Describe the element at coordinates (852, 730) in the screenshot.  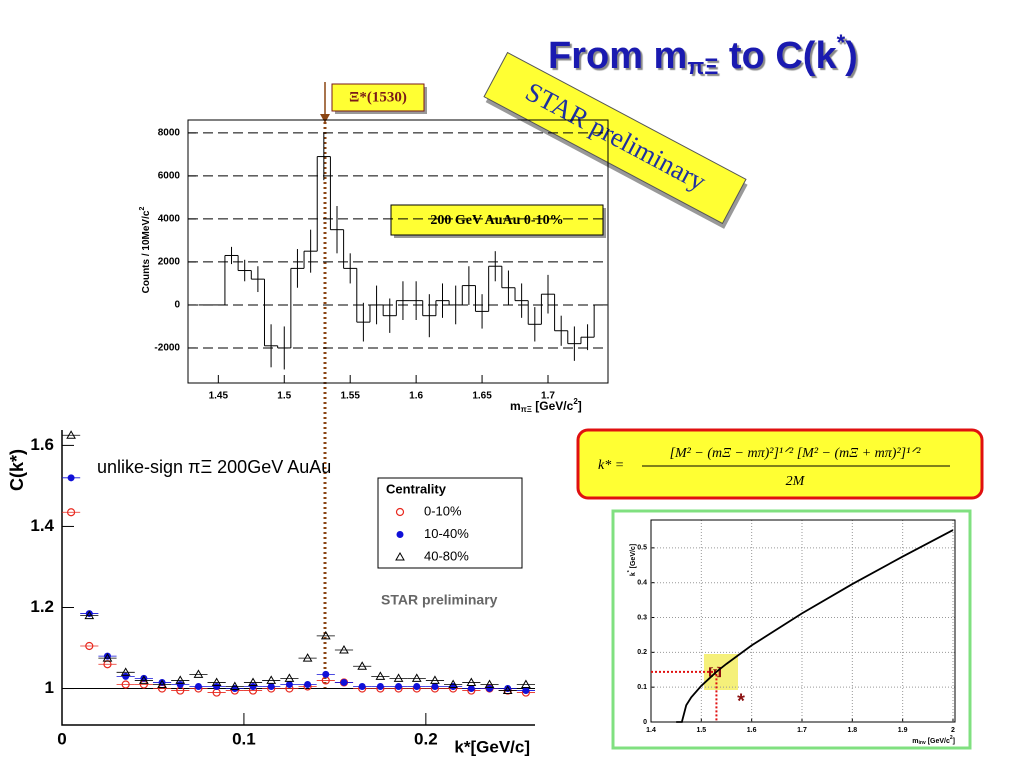
I see `x-tick-label: 1.8` at that location.